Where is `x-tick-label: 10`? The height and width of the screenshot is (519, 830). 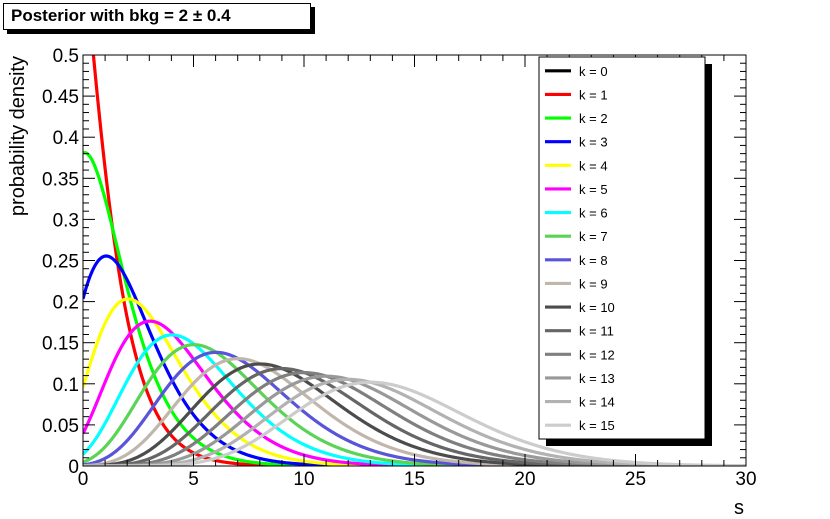
x-tick-label: 10 is located at coordinates (303, 479).